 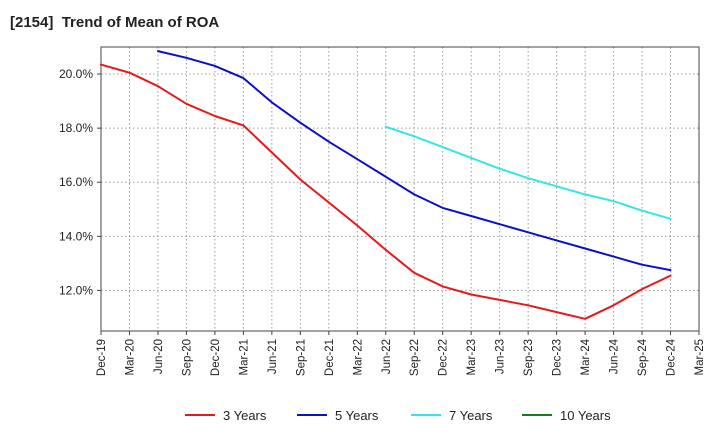 What do you see at coordinates (415, 357) in the screenshot?
I see `x-tick-label: Sep-22` at bounding box center [415, 357].